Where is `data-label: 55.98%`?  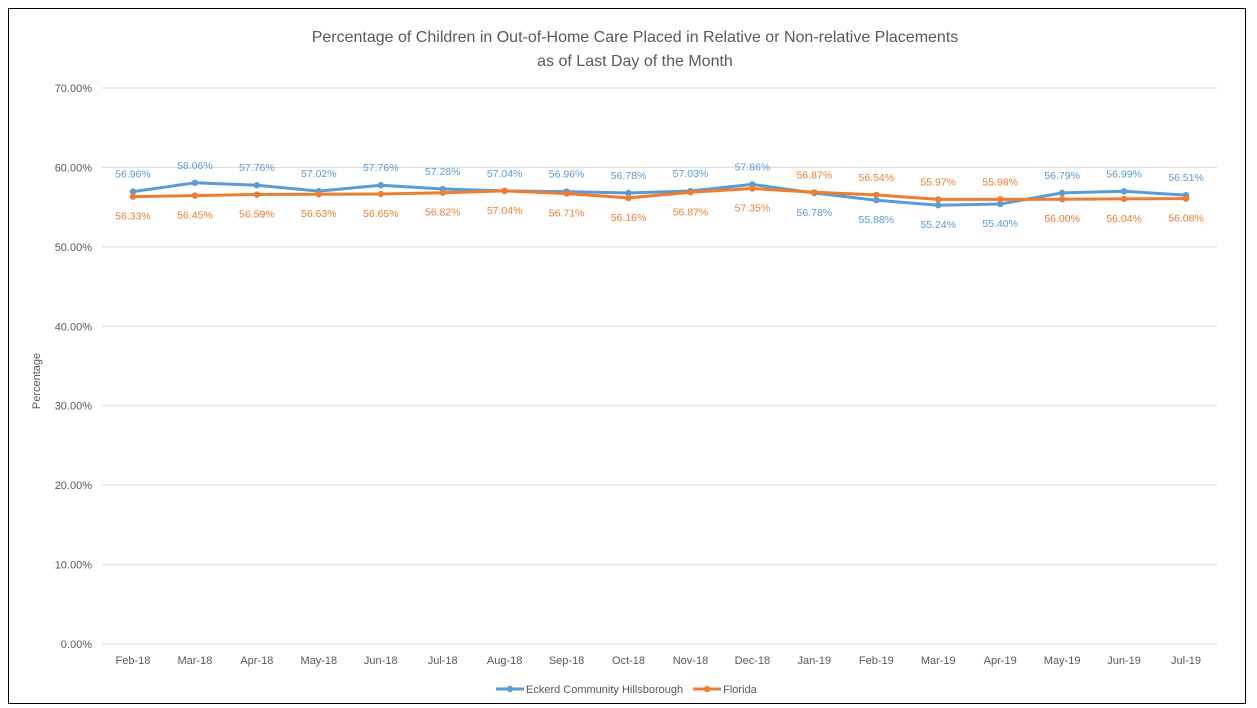 data-label: 55.98% is located at coordinates (1000, 182).